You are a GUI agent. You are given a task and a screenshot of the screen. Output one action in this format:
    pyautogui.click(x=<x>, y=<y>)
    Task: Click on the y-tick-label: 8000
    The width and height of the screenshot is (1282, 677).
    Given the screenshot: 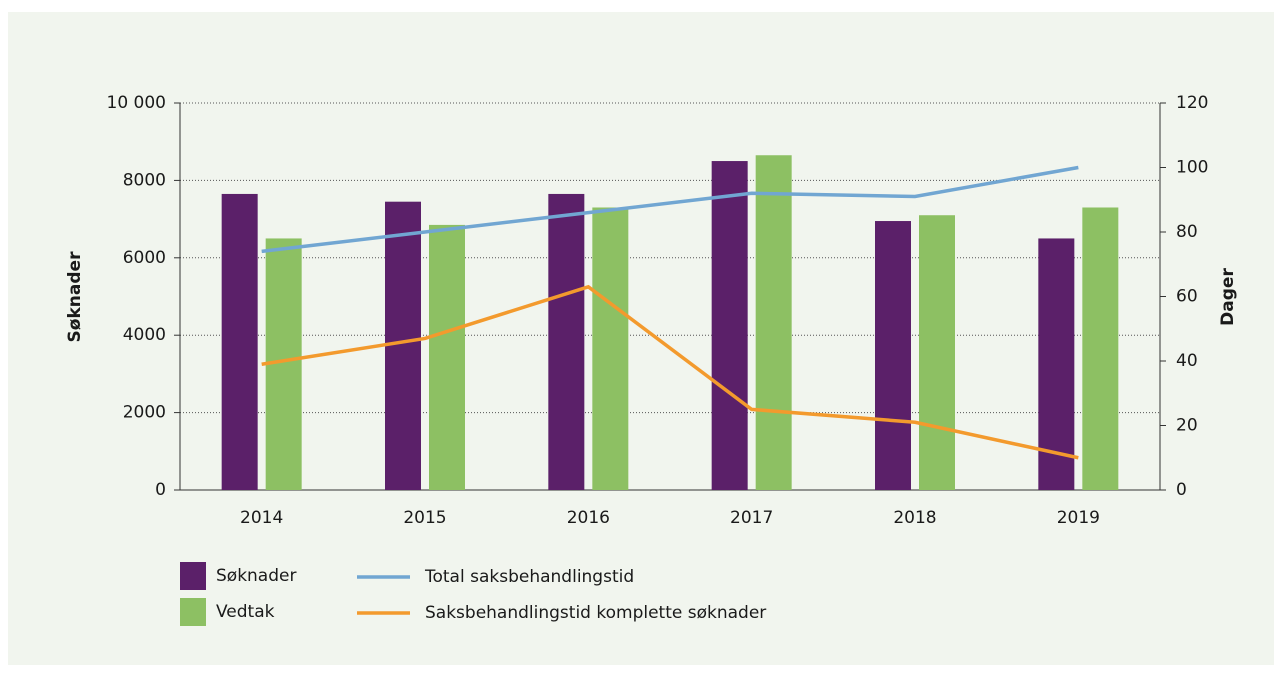 What is the action you would take?
    pyautogui.click(x=144, y=180)
    